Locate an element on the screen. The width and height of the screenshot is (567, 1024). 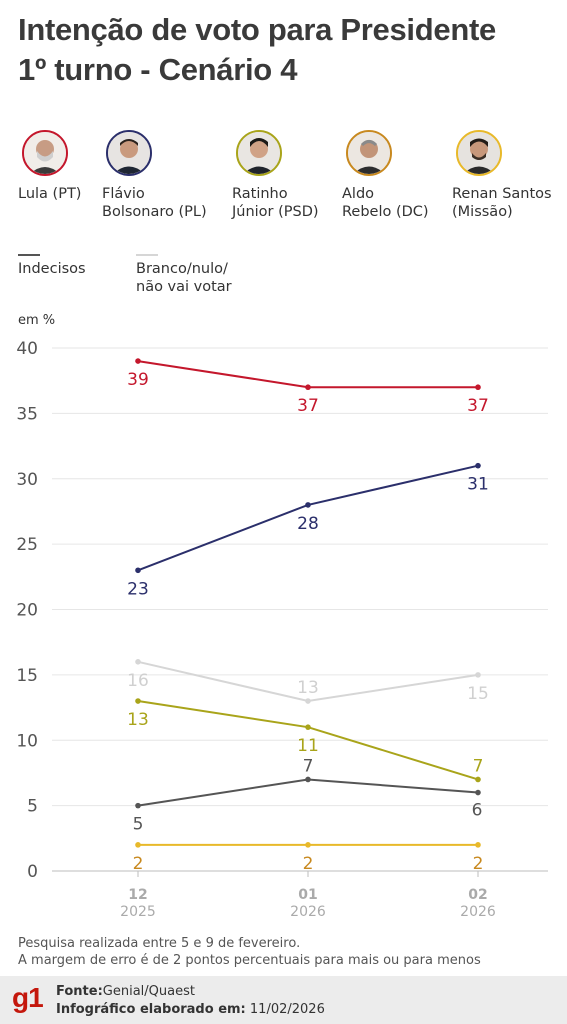
data-label: 39 is located at coordinates (138, 380).